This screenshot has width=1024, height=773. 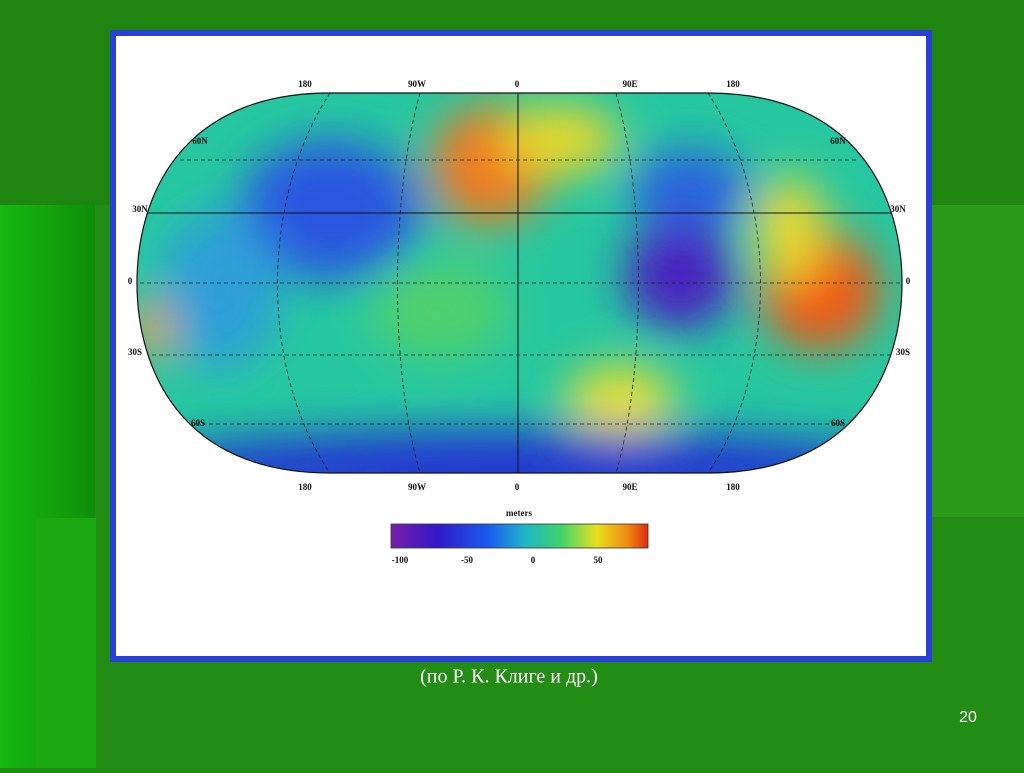 What do you see at coordinates (519, 536) in the screenshot?
I see `colorbar` at bounding box center [519, 536].